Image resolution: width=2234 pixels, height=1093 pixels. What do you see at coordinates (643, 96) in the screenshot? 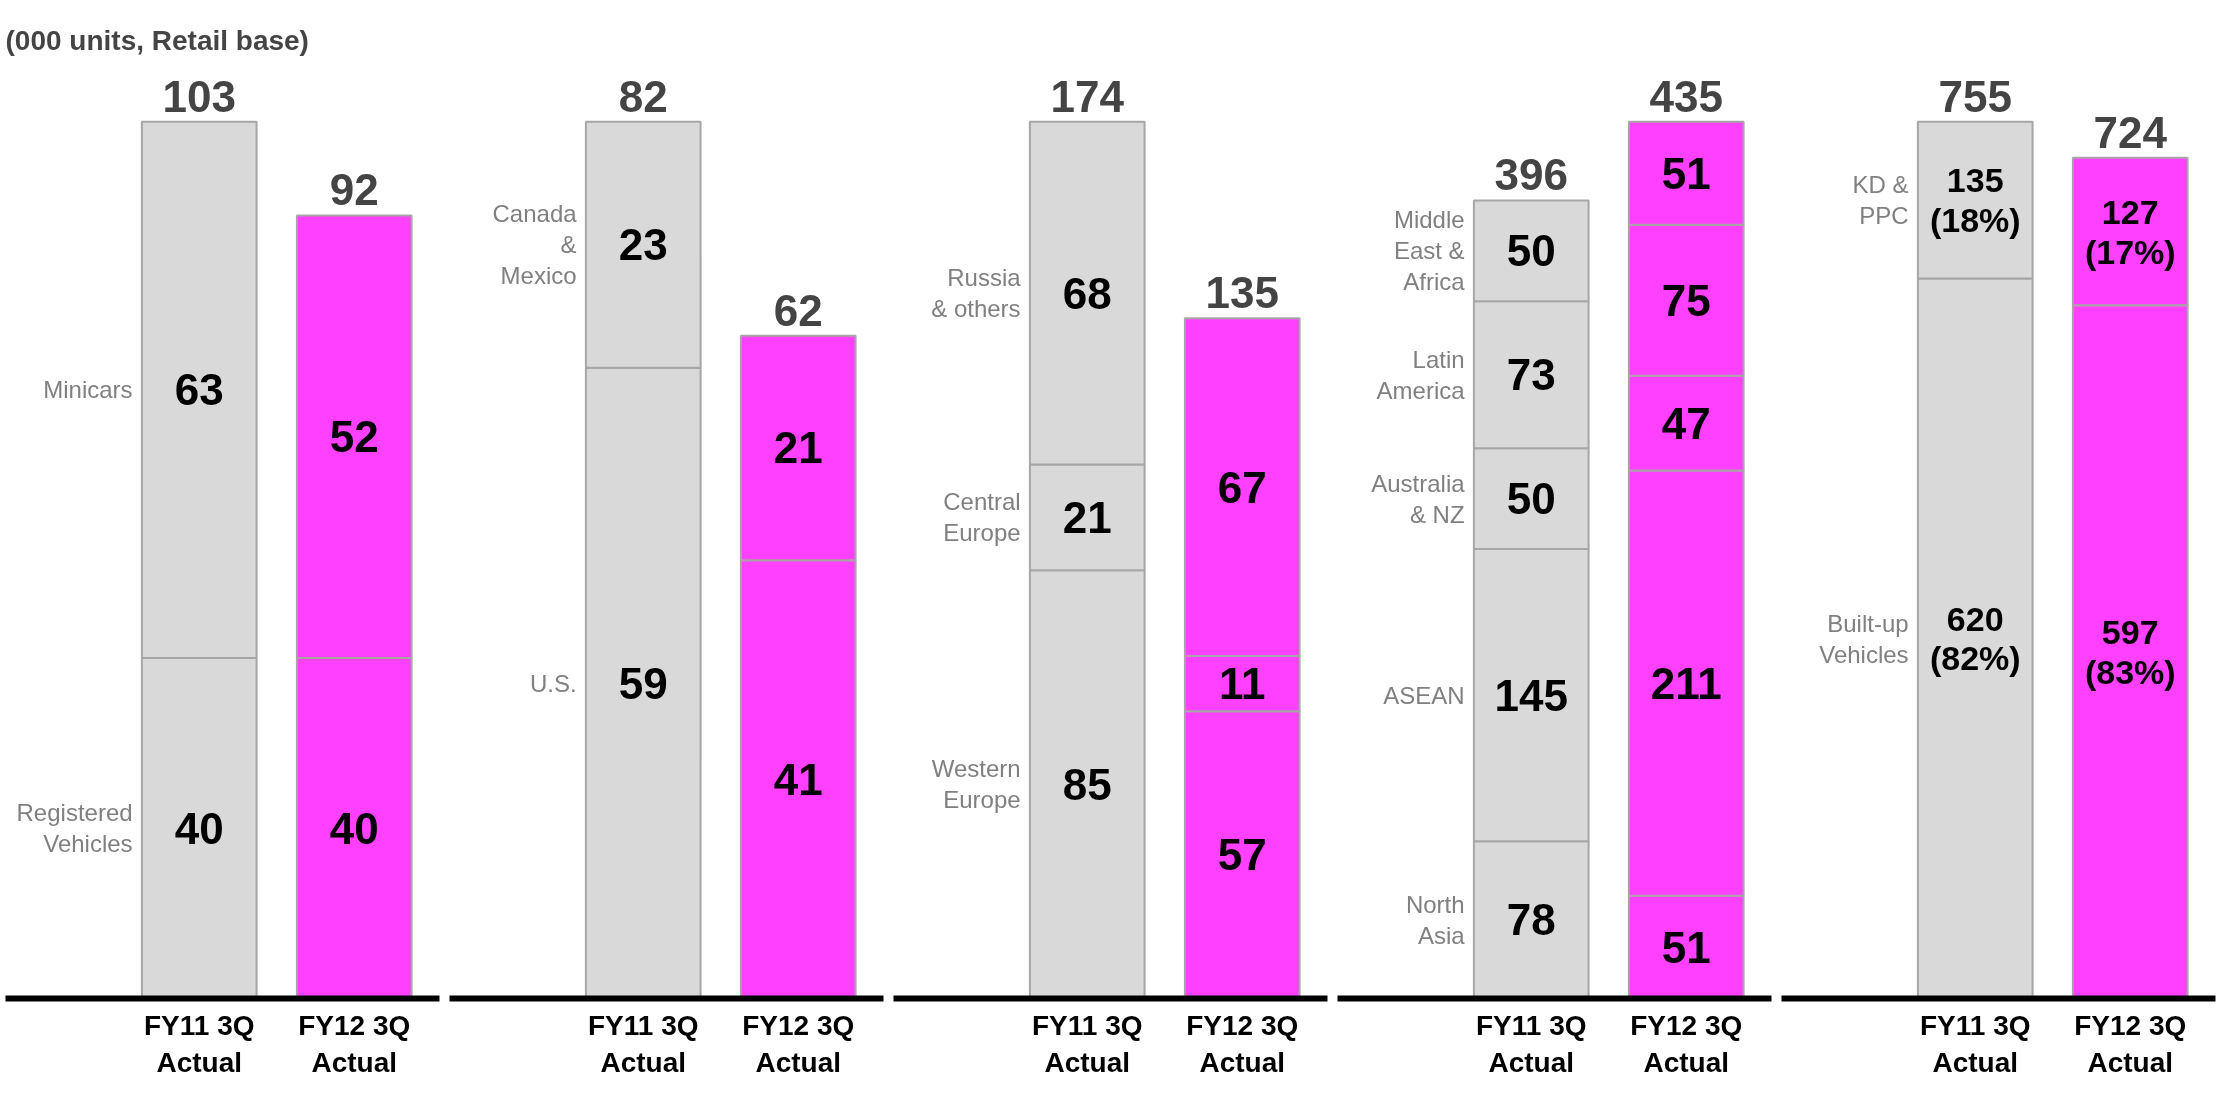
I see `total-label: 82` at bounding box center [643, 96].